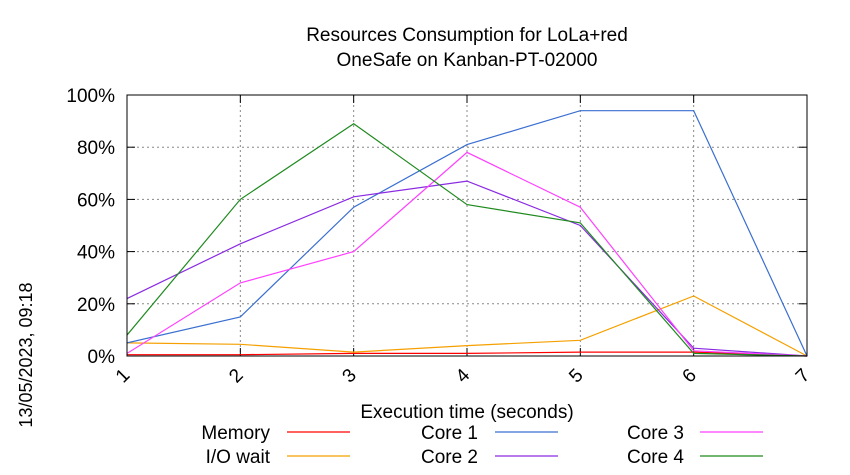 The image size is (850, 475). I want to click on legend: Memory I/O wait Core 1 Core 2 Core 3 Core 4, so click(482, 445).